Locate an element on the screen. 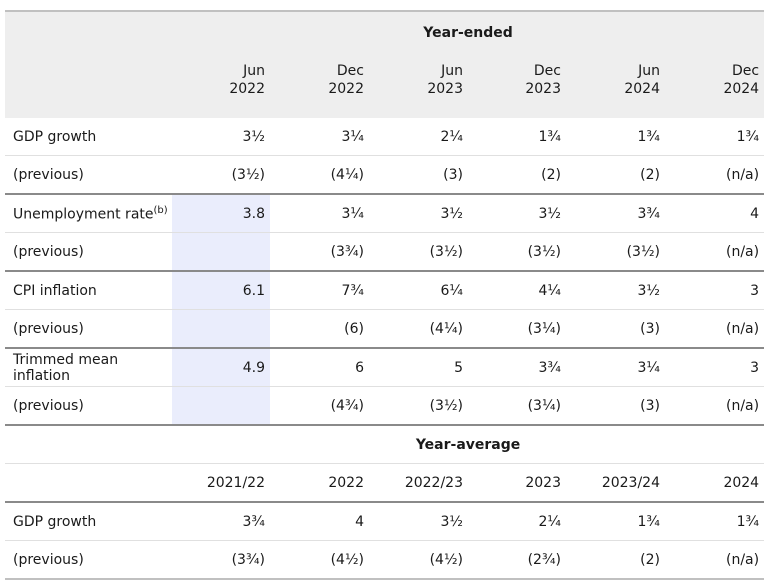 This screenshot has width=770, height=580. table-row: GDP growth 3½ 3¼ 2¼ 1¾ 1¾ 1¾ is located at coordinates (384, 137).